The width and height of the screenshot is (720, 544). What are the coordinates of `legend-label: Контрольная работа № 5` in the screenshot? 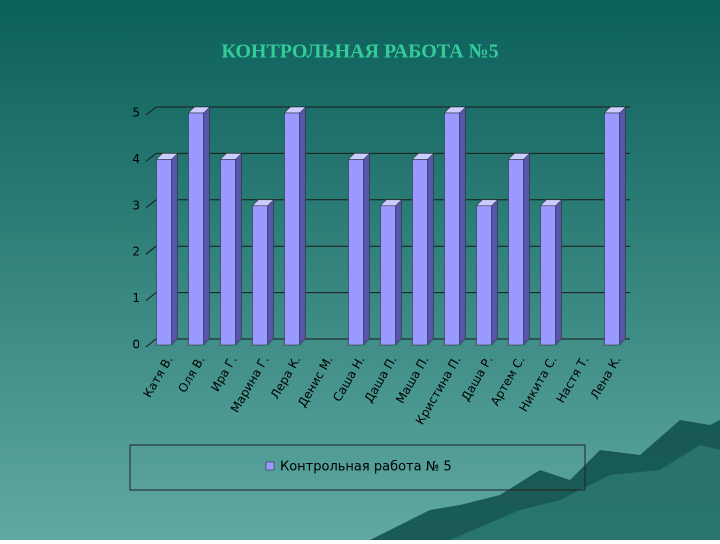 It's located at (366, 467).